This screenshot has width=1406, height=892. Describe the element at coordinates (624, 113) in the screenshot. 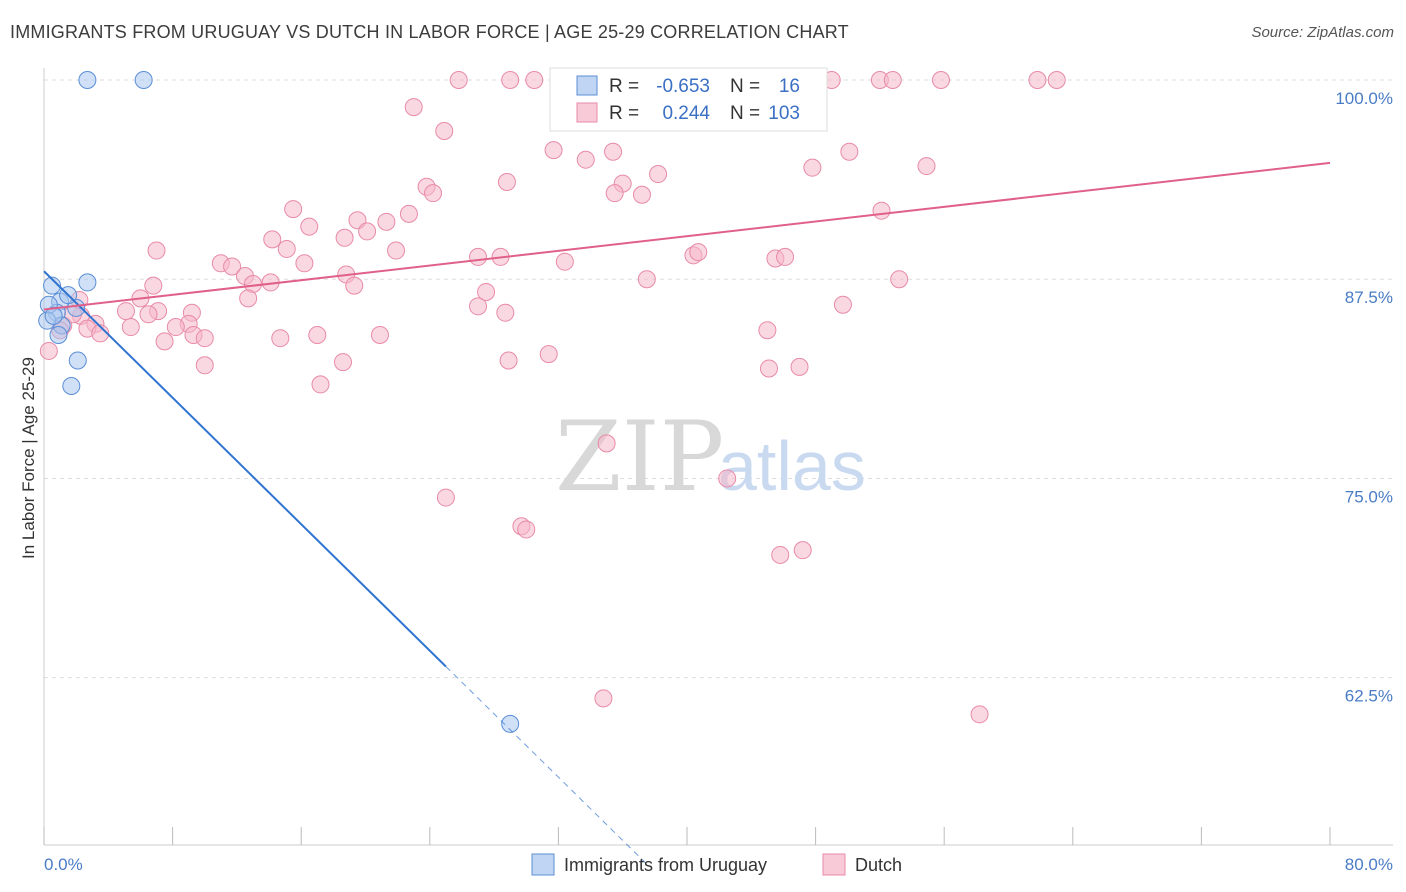

I see `legend-r-label-dutch: R =` at that location.